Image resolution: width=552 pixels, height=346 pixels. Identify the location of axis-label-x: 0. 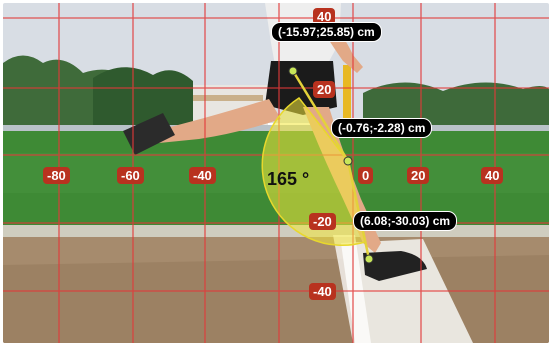
(366, 175).